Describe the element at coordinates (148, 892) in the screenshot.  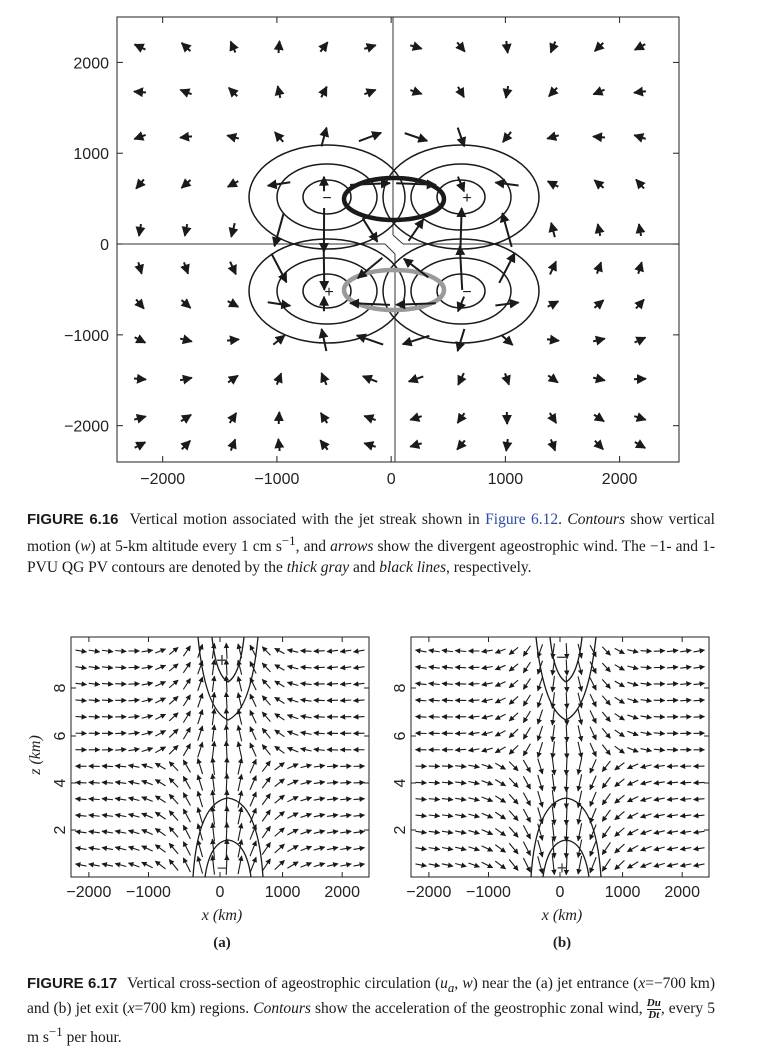
I see `x-tick-label: −1000` at that location.